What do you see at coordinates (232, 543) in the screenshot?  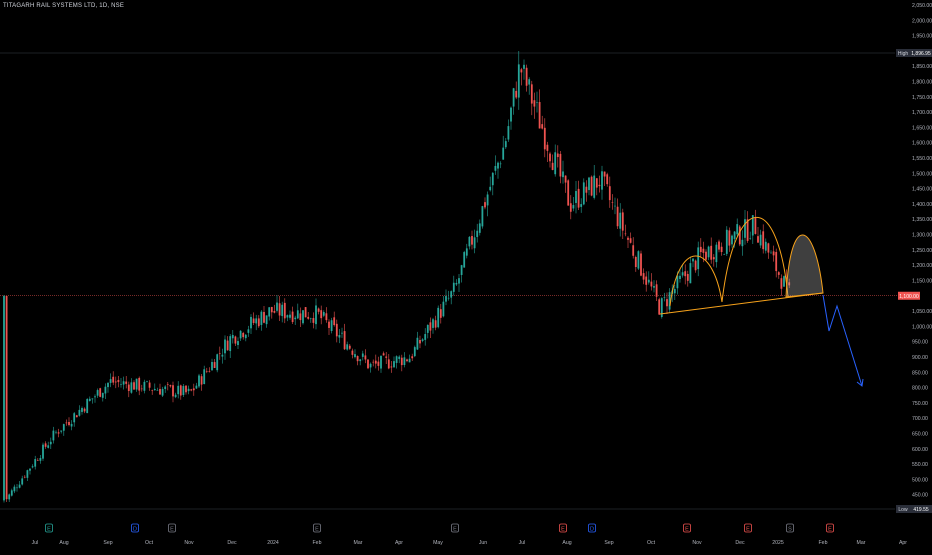 I see `time-tick-label: Dec` at bounding box center [232, 543].